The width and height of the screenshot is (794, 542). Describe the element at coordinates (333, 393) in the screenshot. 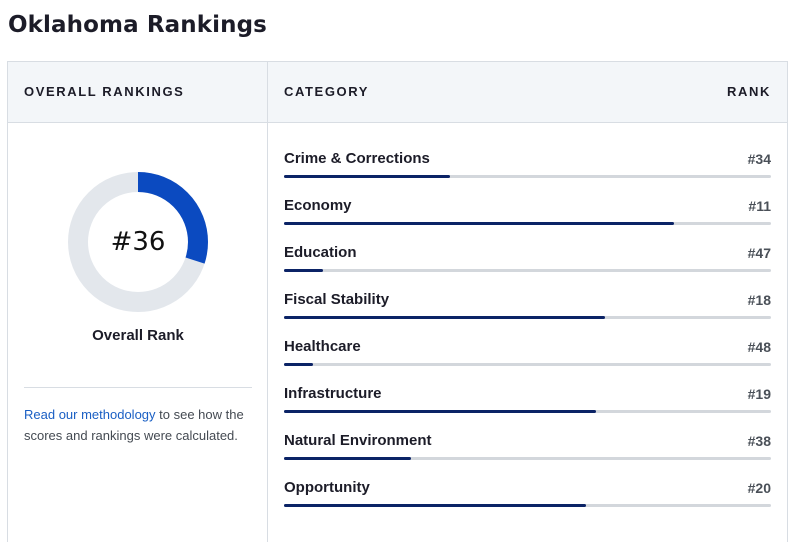

I see `category-name: Infrastructure` at that location.